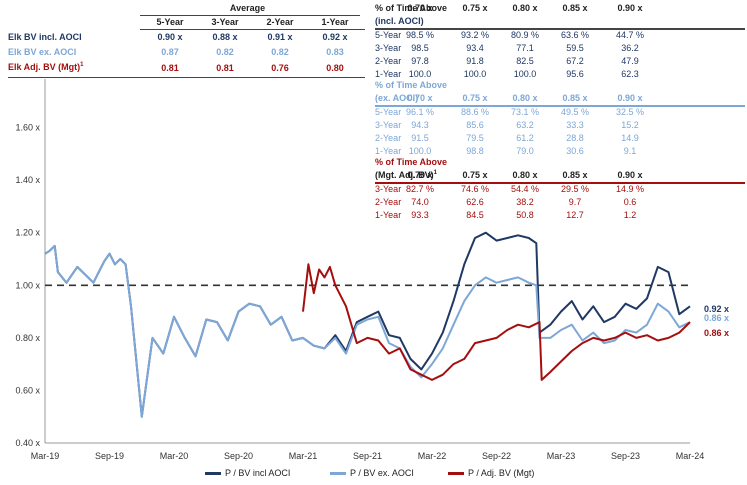 Image resolution: width=747 pixels, height=485 pixels. What do you see at coordinates (630, 175) in the screenshot?
I see `time-above-col-2-4: 0.90 x` at bounding box center [630, 175].